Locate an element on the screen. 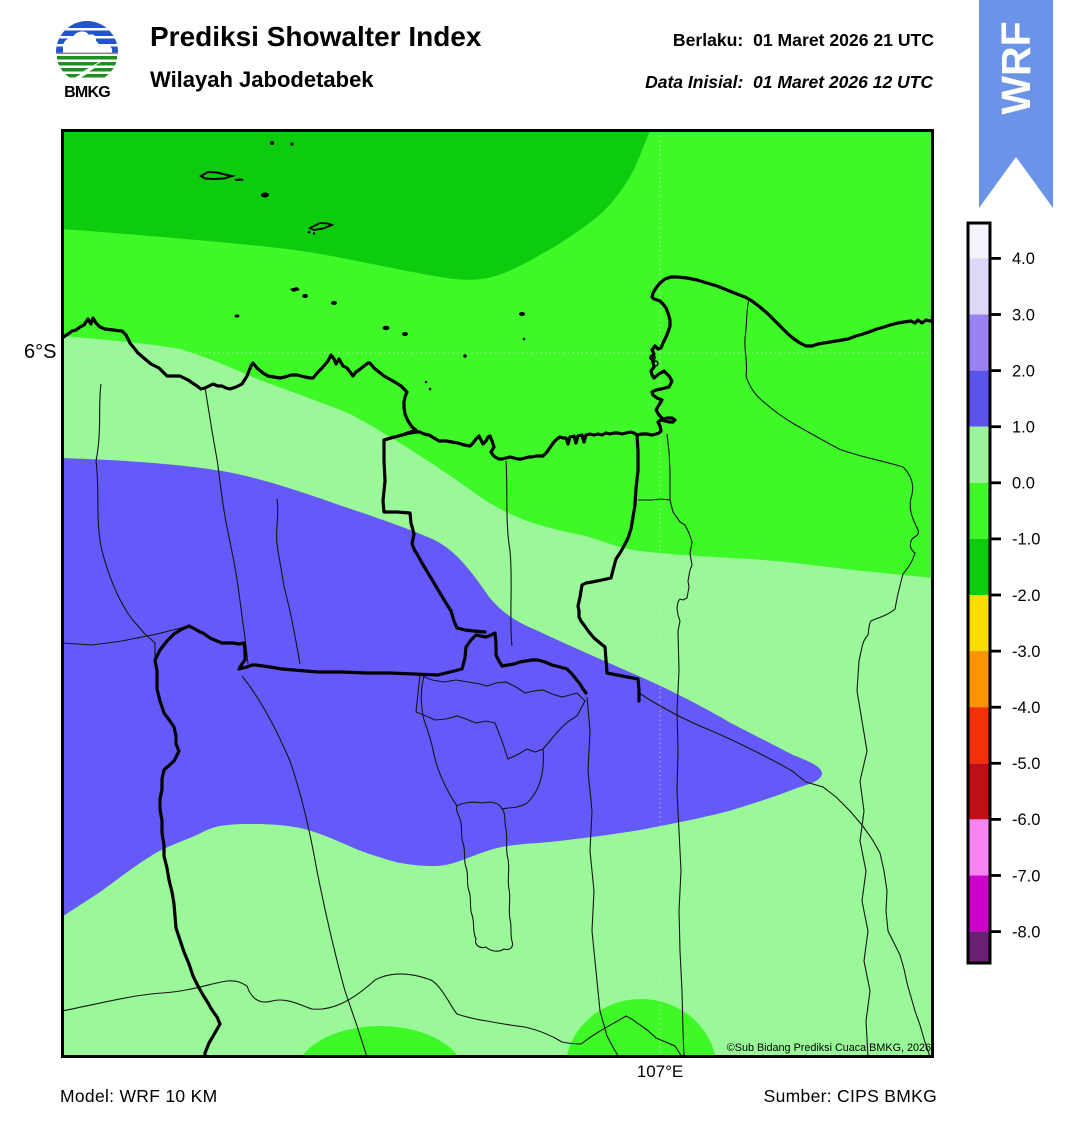 The image size is (1068, 1128). svg-text: 0.0 is located at coordinates (1023, 484).